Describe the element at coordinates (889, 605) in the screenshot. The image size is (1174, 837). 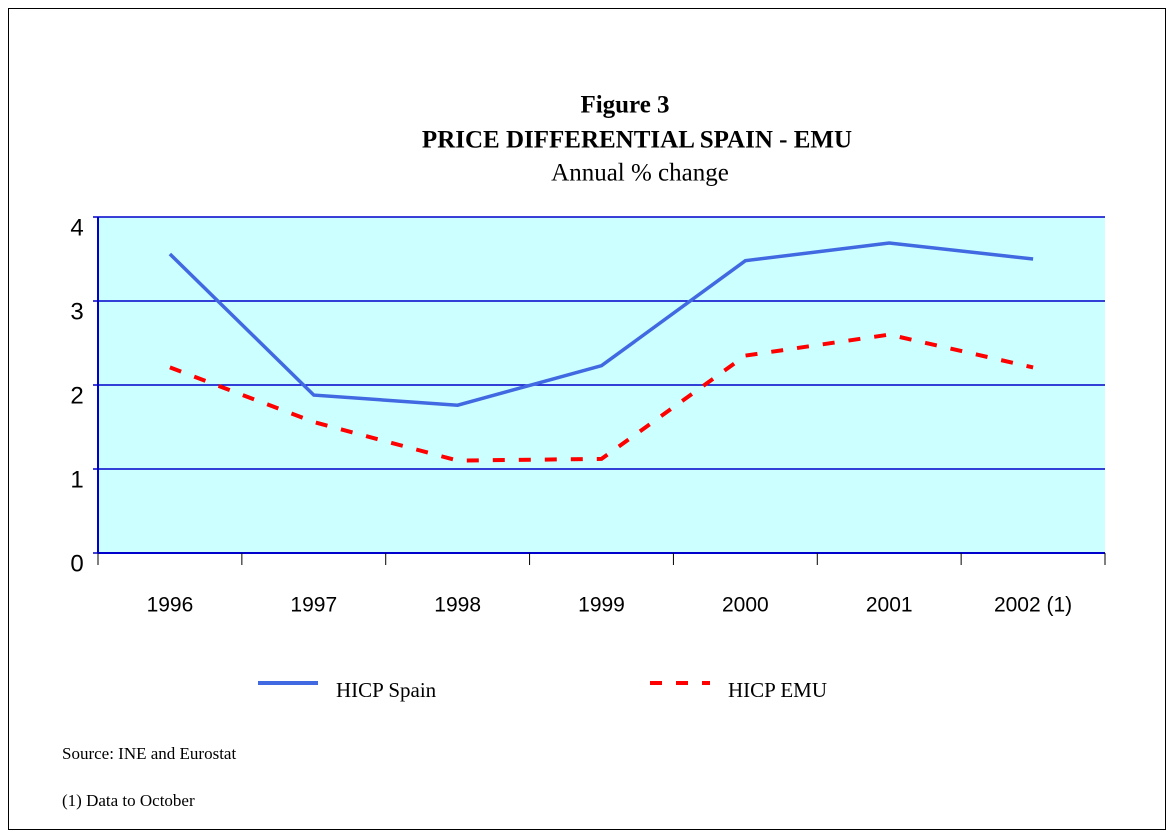
I see `x-tick-label: 2001` at that location.